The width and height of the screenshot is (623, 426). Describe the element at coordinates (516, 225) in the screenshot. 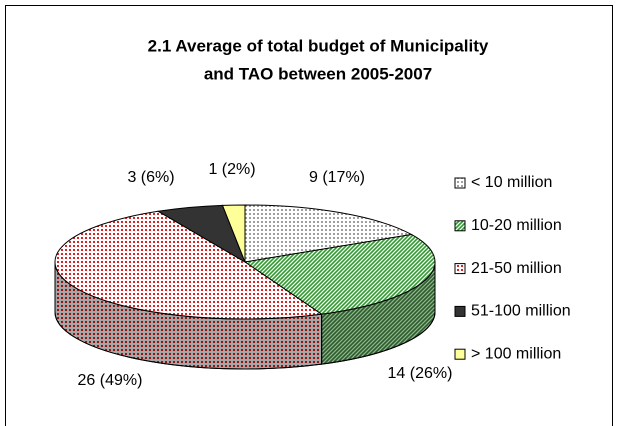

I see `legend-label: 10-20 million` at that location.